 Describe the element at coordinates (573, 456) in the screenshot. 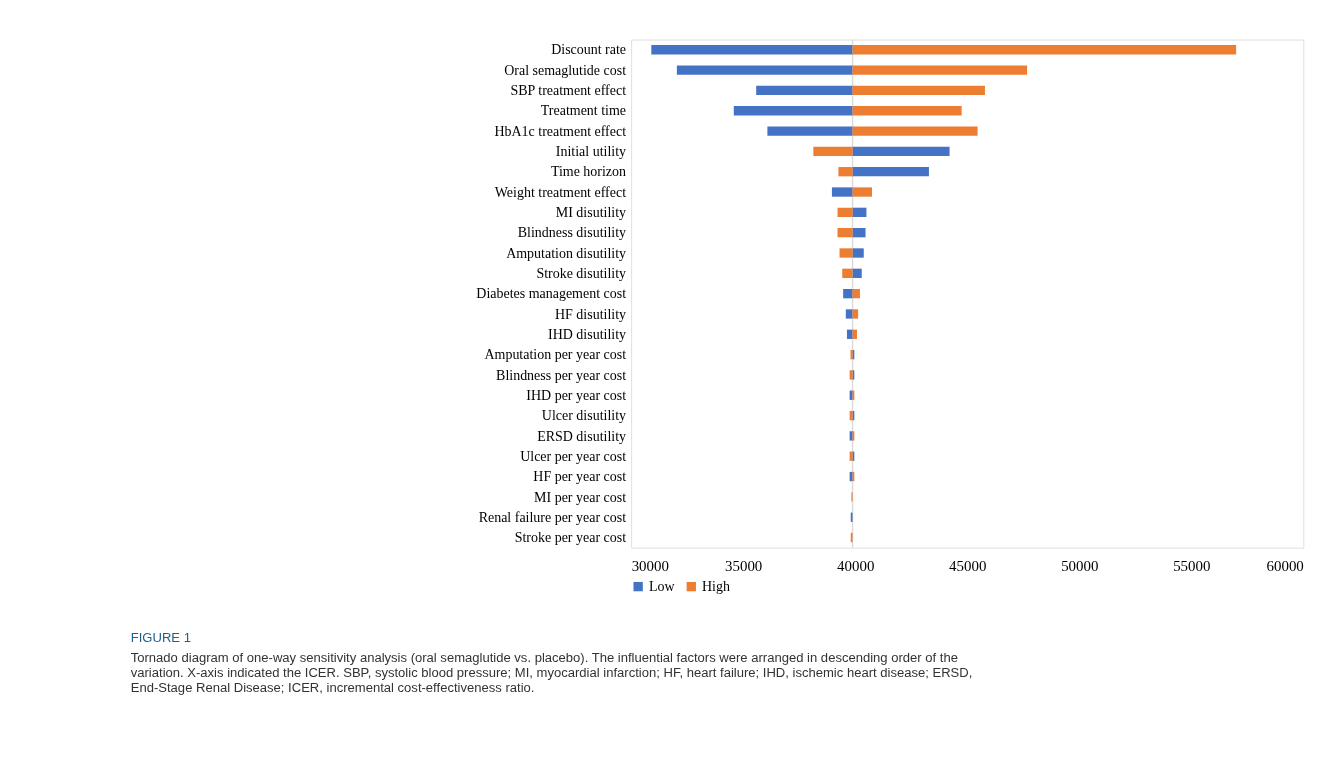

I see `y-tick-label: Ulcer per year cost` at that location.